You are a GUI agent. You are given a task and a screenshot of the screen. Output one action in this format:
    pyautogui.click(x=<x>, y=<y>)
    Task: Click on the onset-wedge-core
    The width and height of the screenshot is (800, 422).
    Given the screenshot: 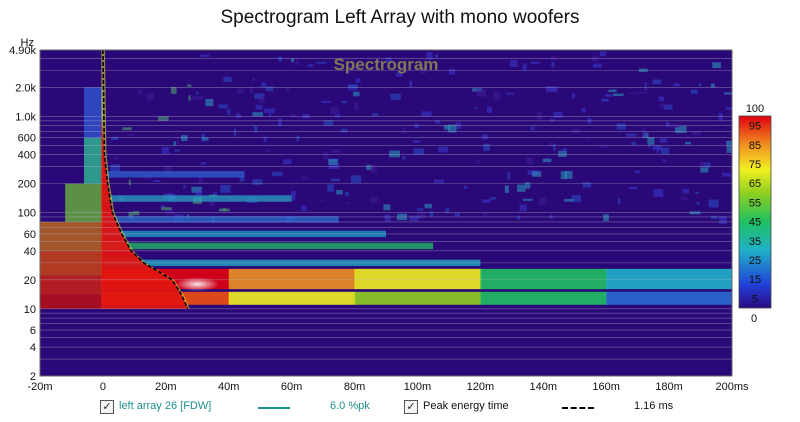 What is the action you would take?
    pyautogui.click(x=144, y=212)
    